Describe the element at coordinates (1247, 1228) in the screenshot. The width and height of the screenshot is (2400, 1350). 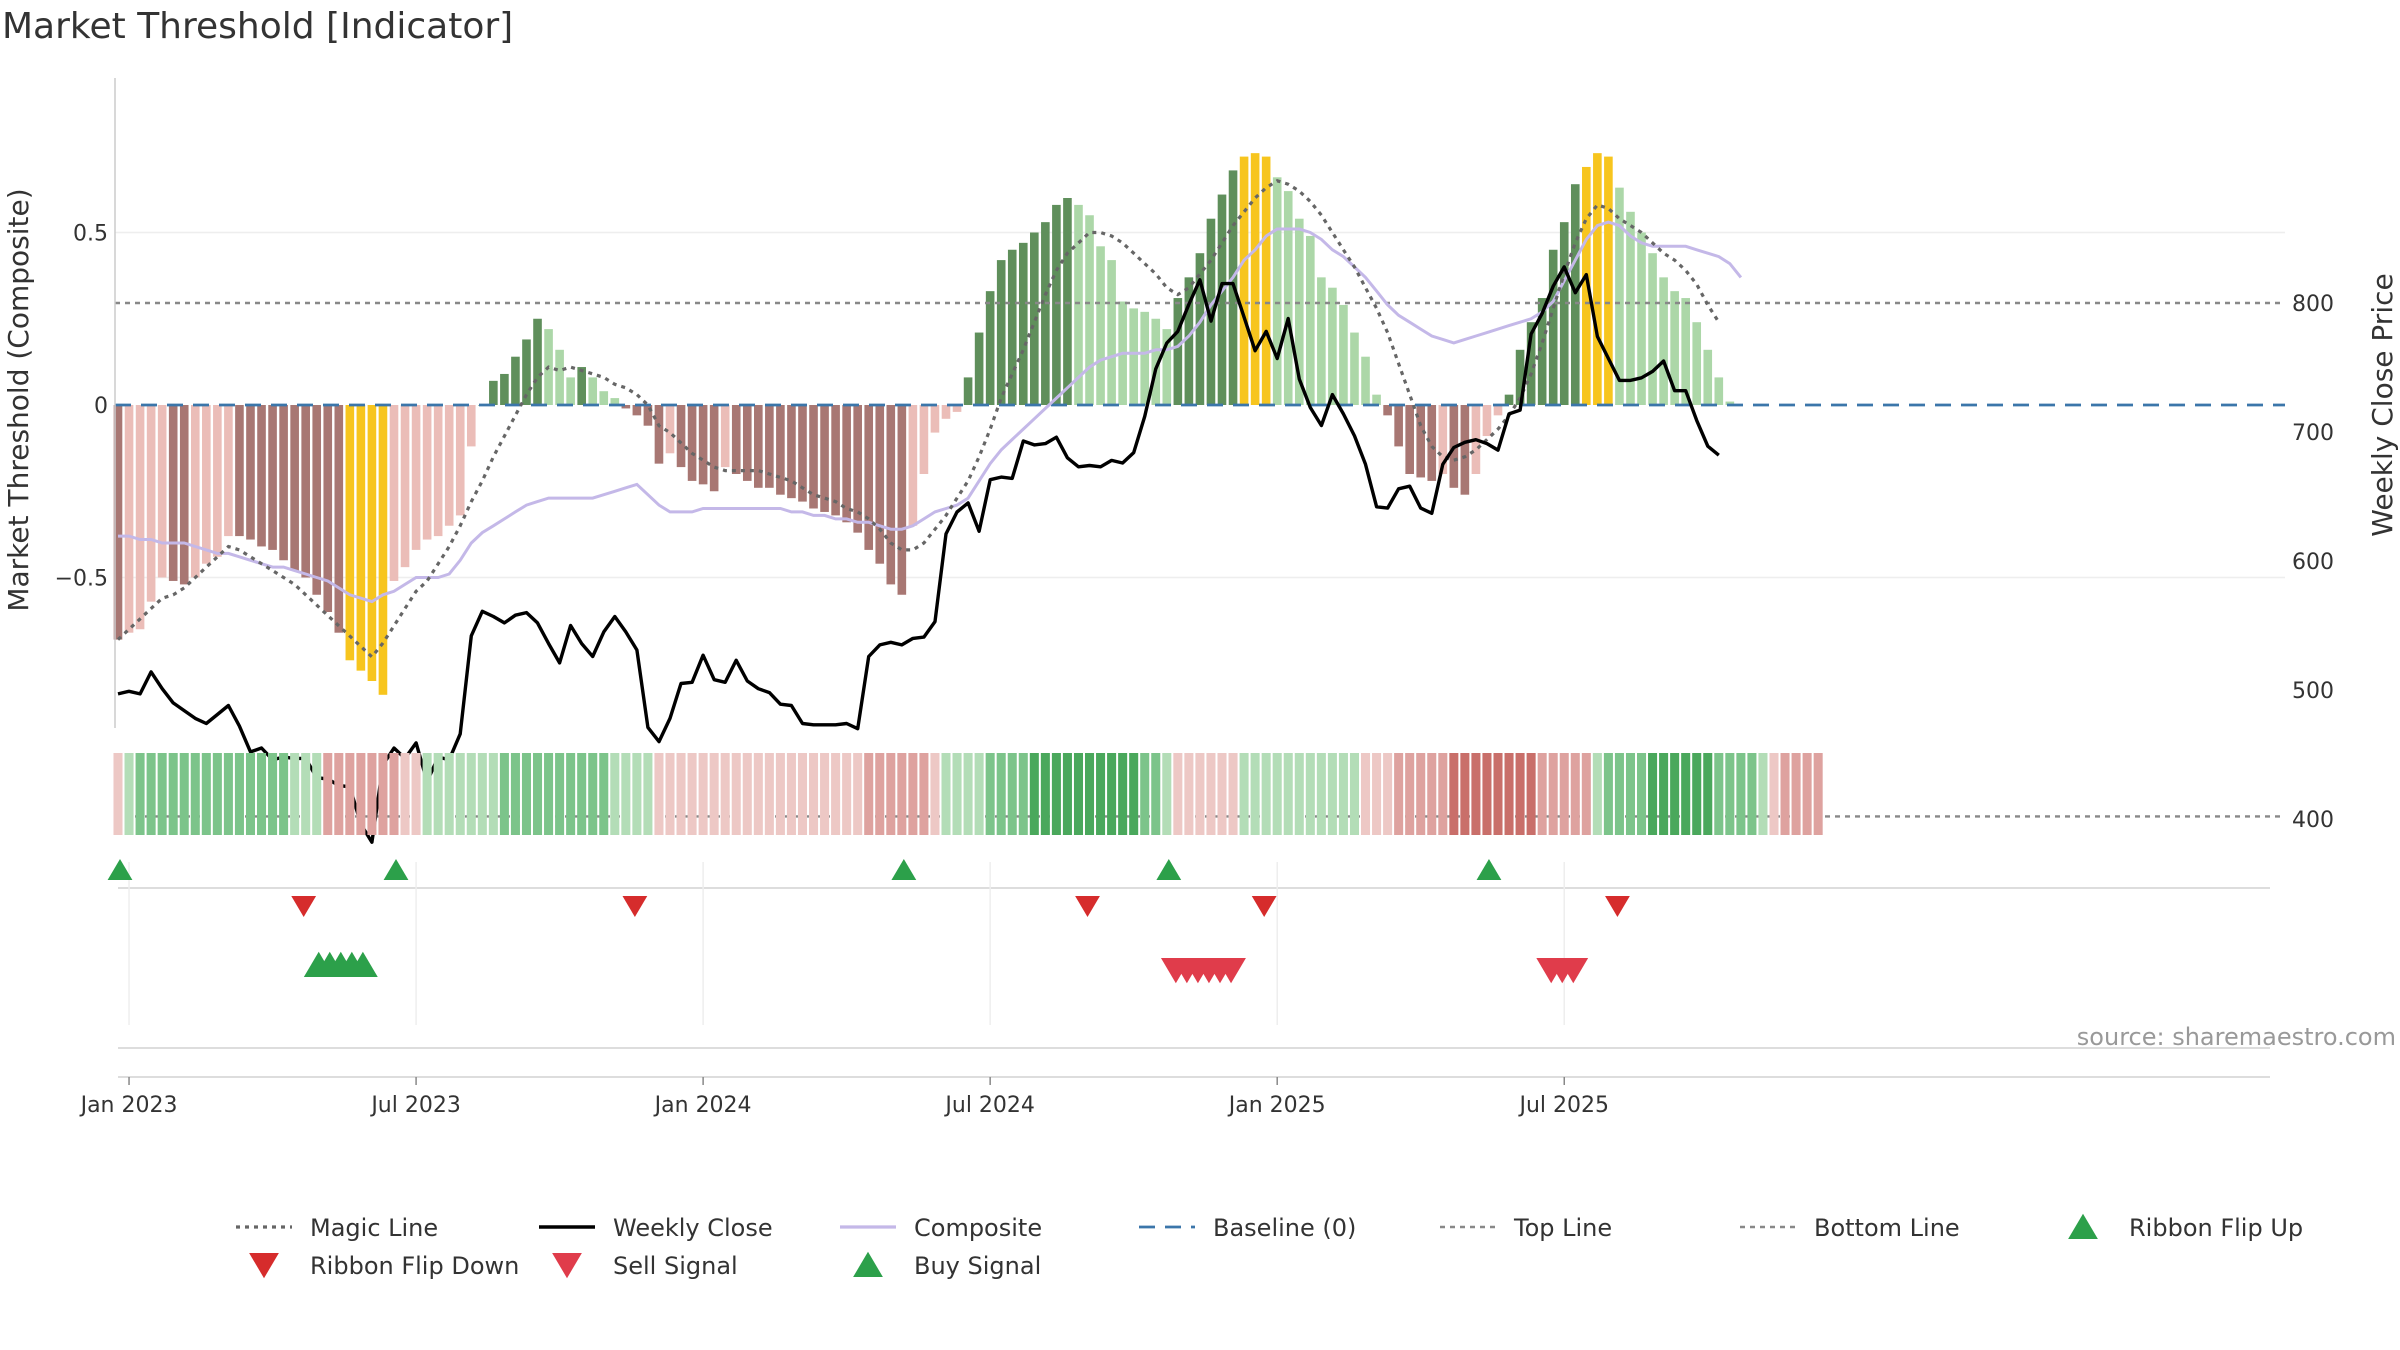
I see `legend-item: Baseline (0)` at that location.